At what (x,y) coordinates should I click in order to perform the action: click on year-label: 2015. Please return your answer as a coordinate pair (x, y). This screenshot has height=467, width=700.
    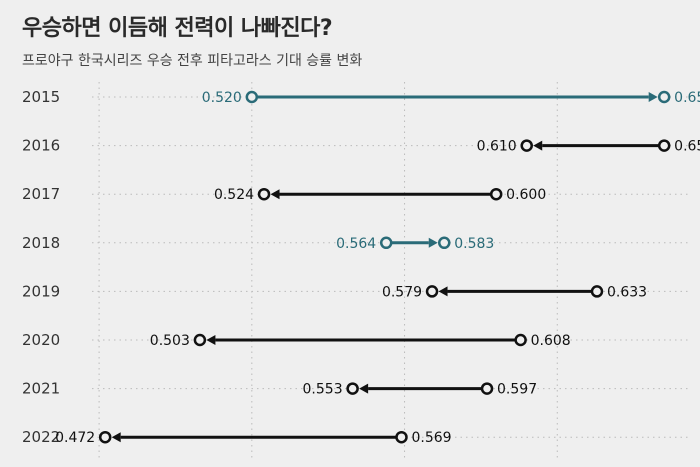
    Looking at the image, I should click on (41, 97).